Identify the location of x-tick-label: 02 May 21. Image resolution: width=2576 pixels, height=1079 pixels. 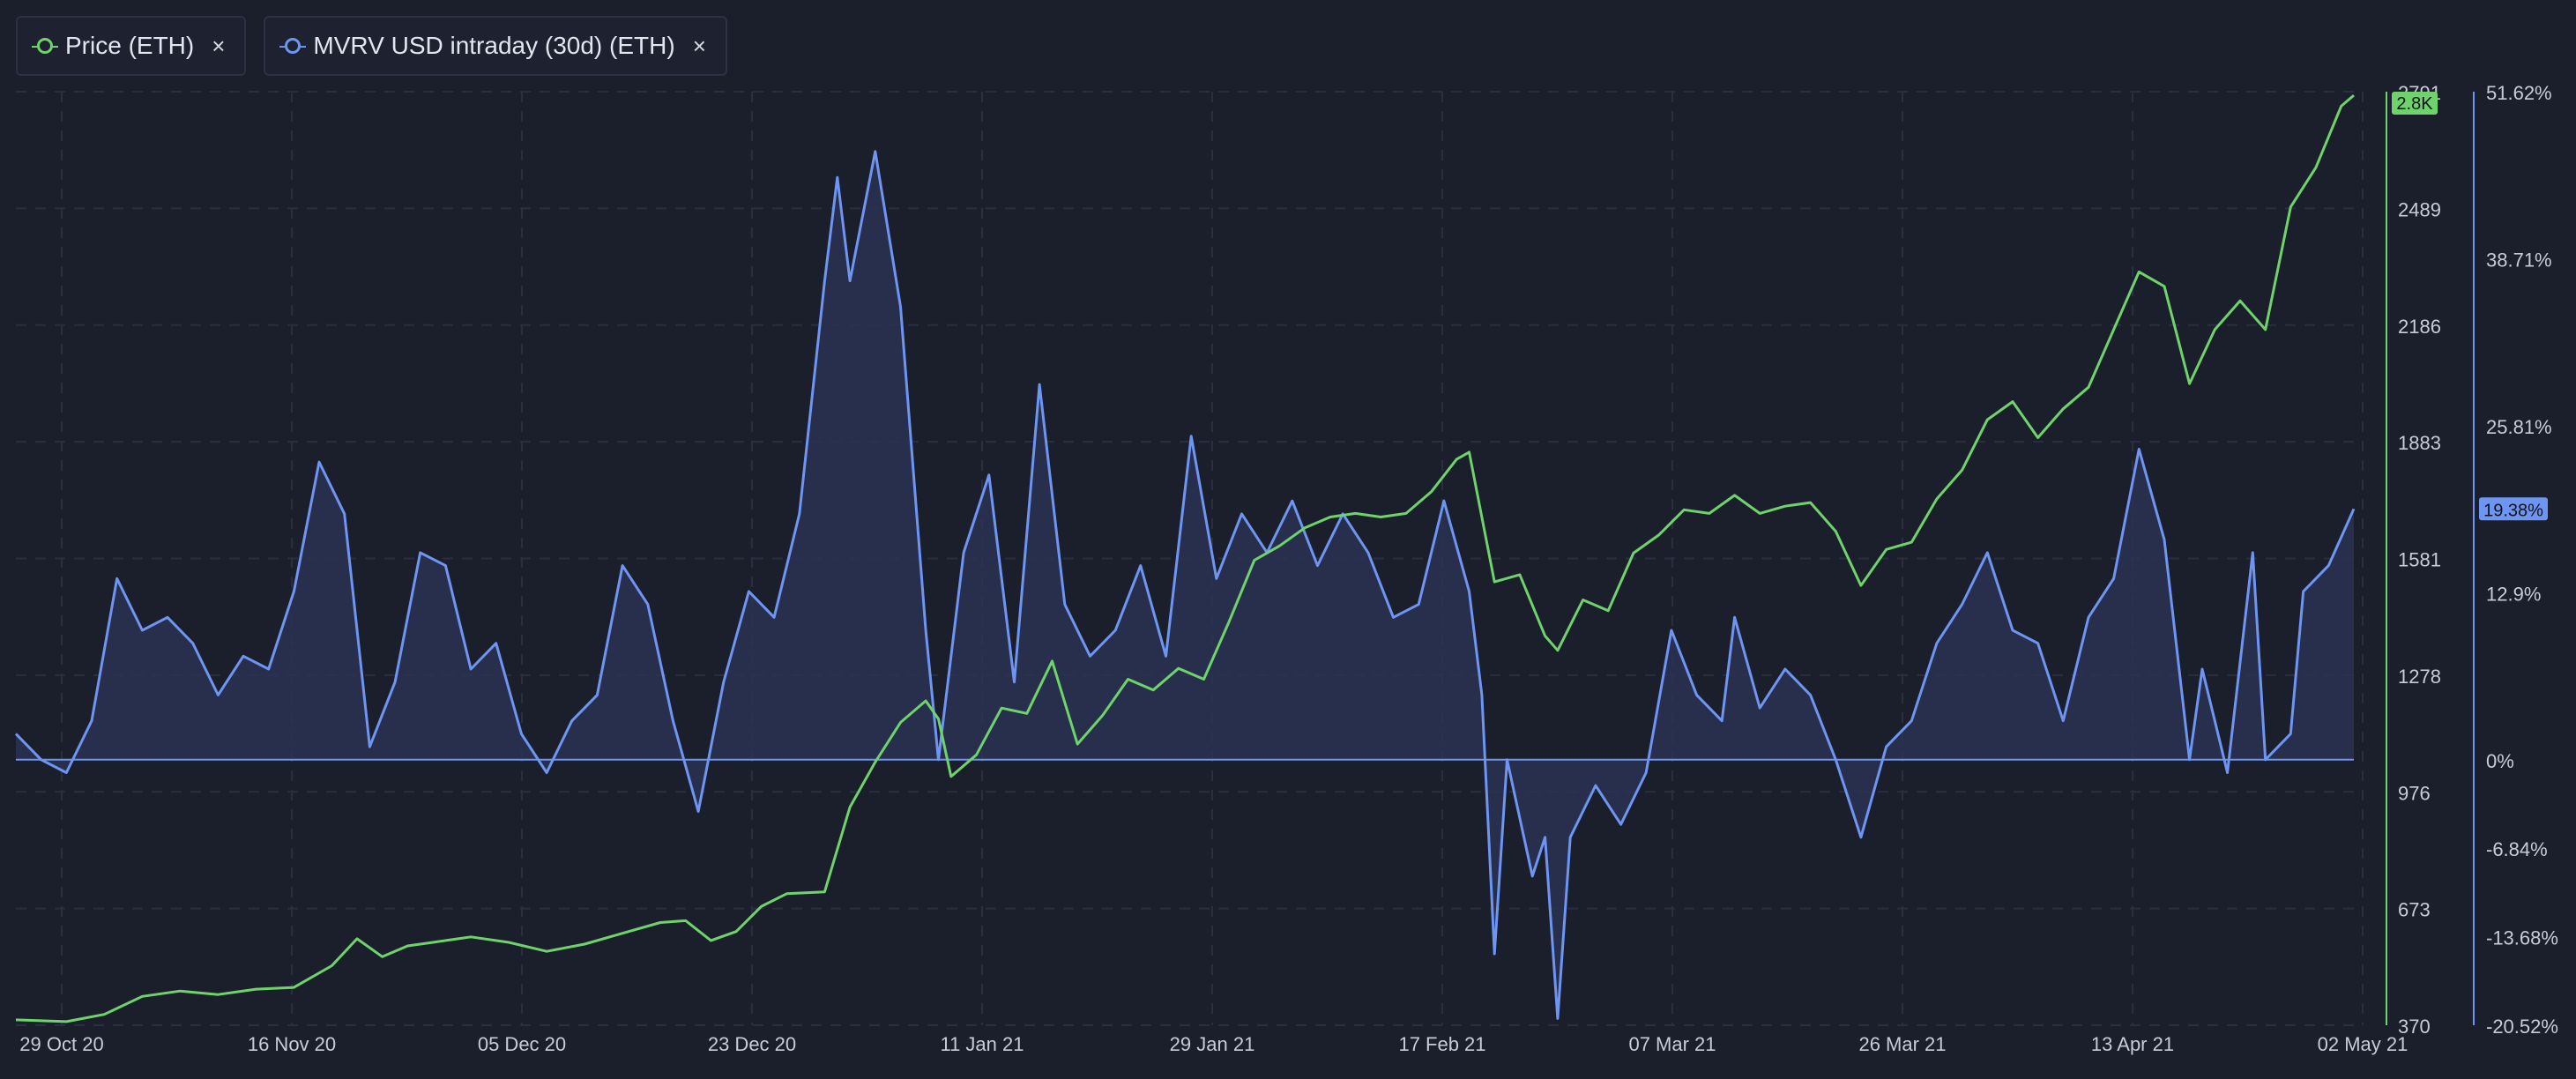
(2363, 1044).